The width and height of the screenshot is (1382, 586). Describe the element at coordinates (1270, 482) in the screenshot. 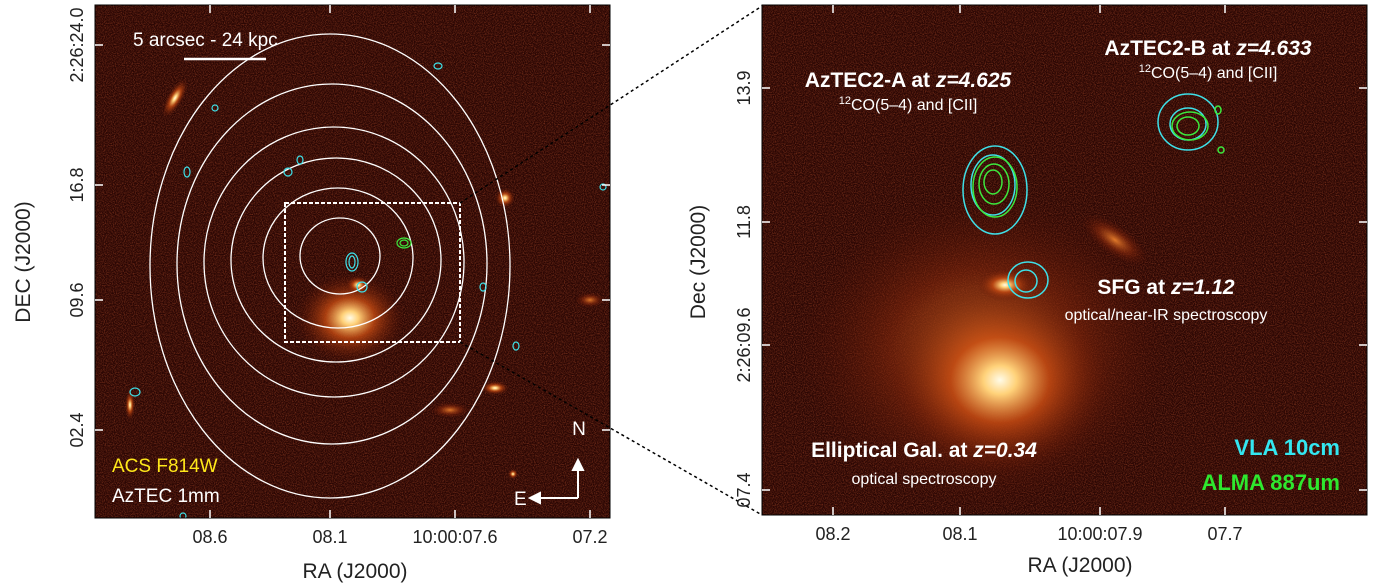

I see `legend-item: ALMA 887um` at that location.